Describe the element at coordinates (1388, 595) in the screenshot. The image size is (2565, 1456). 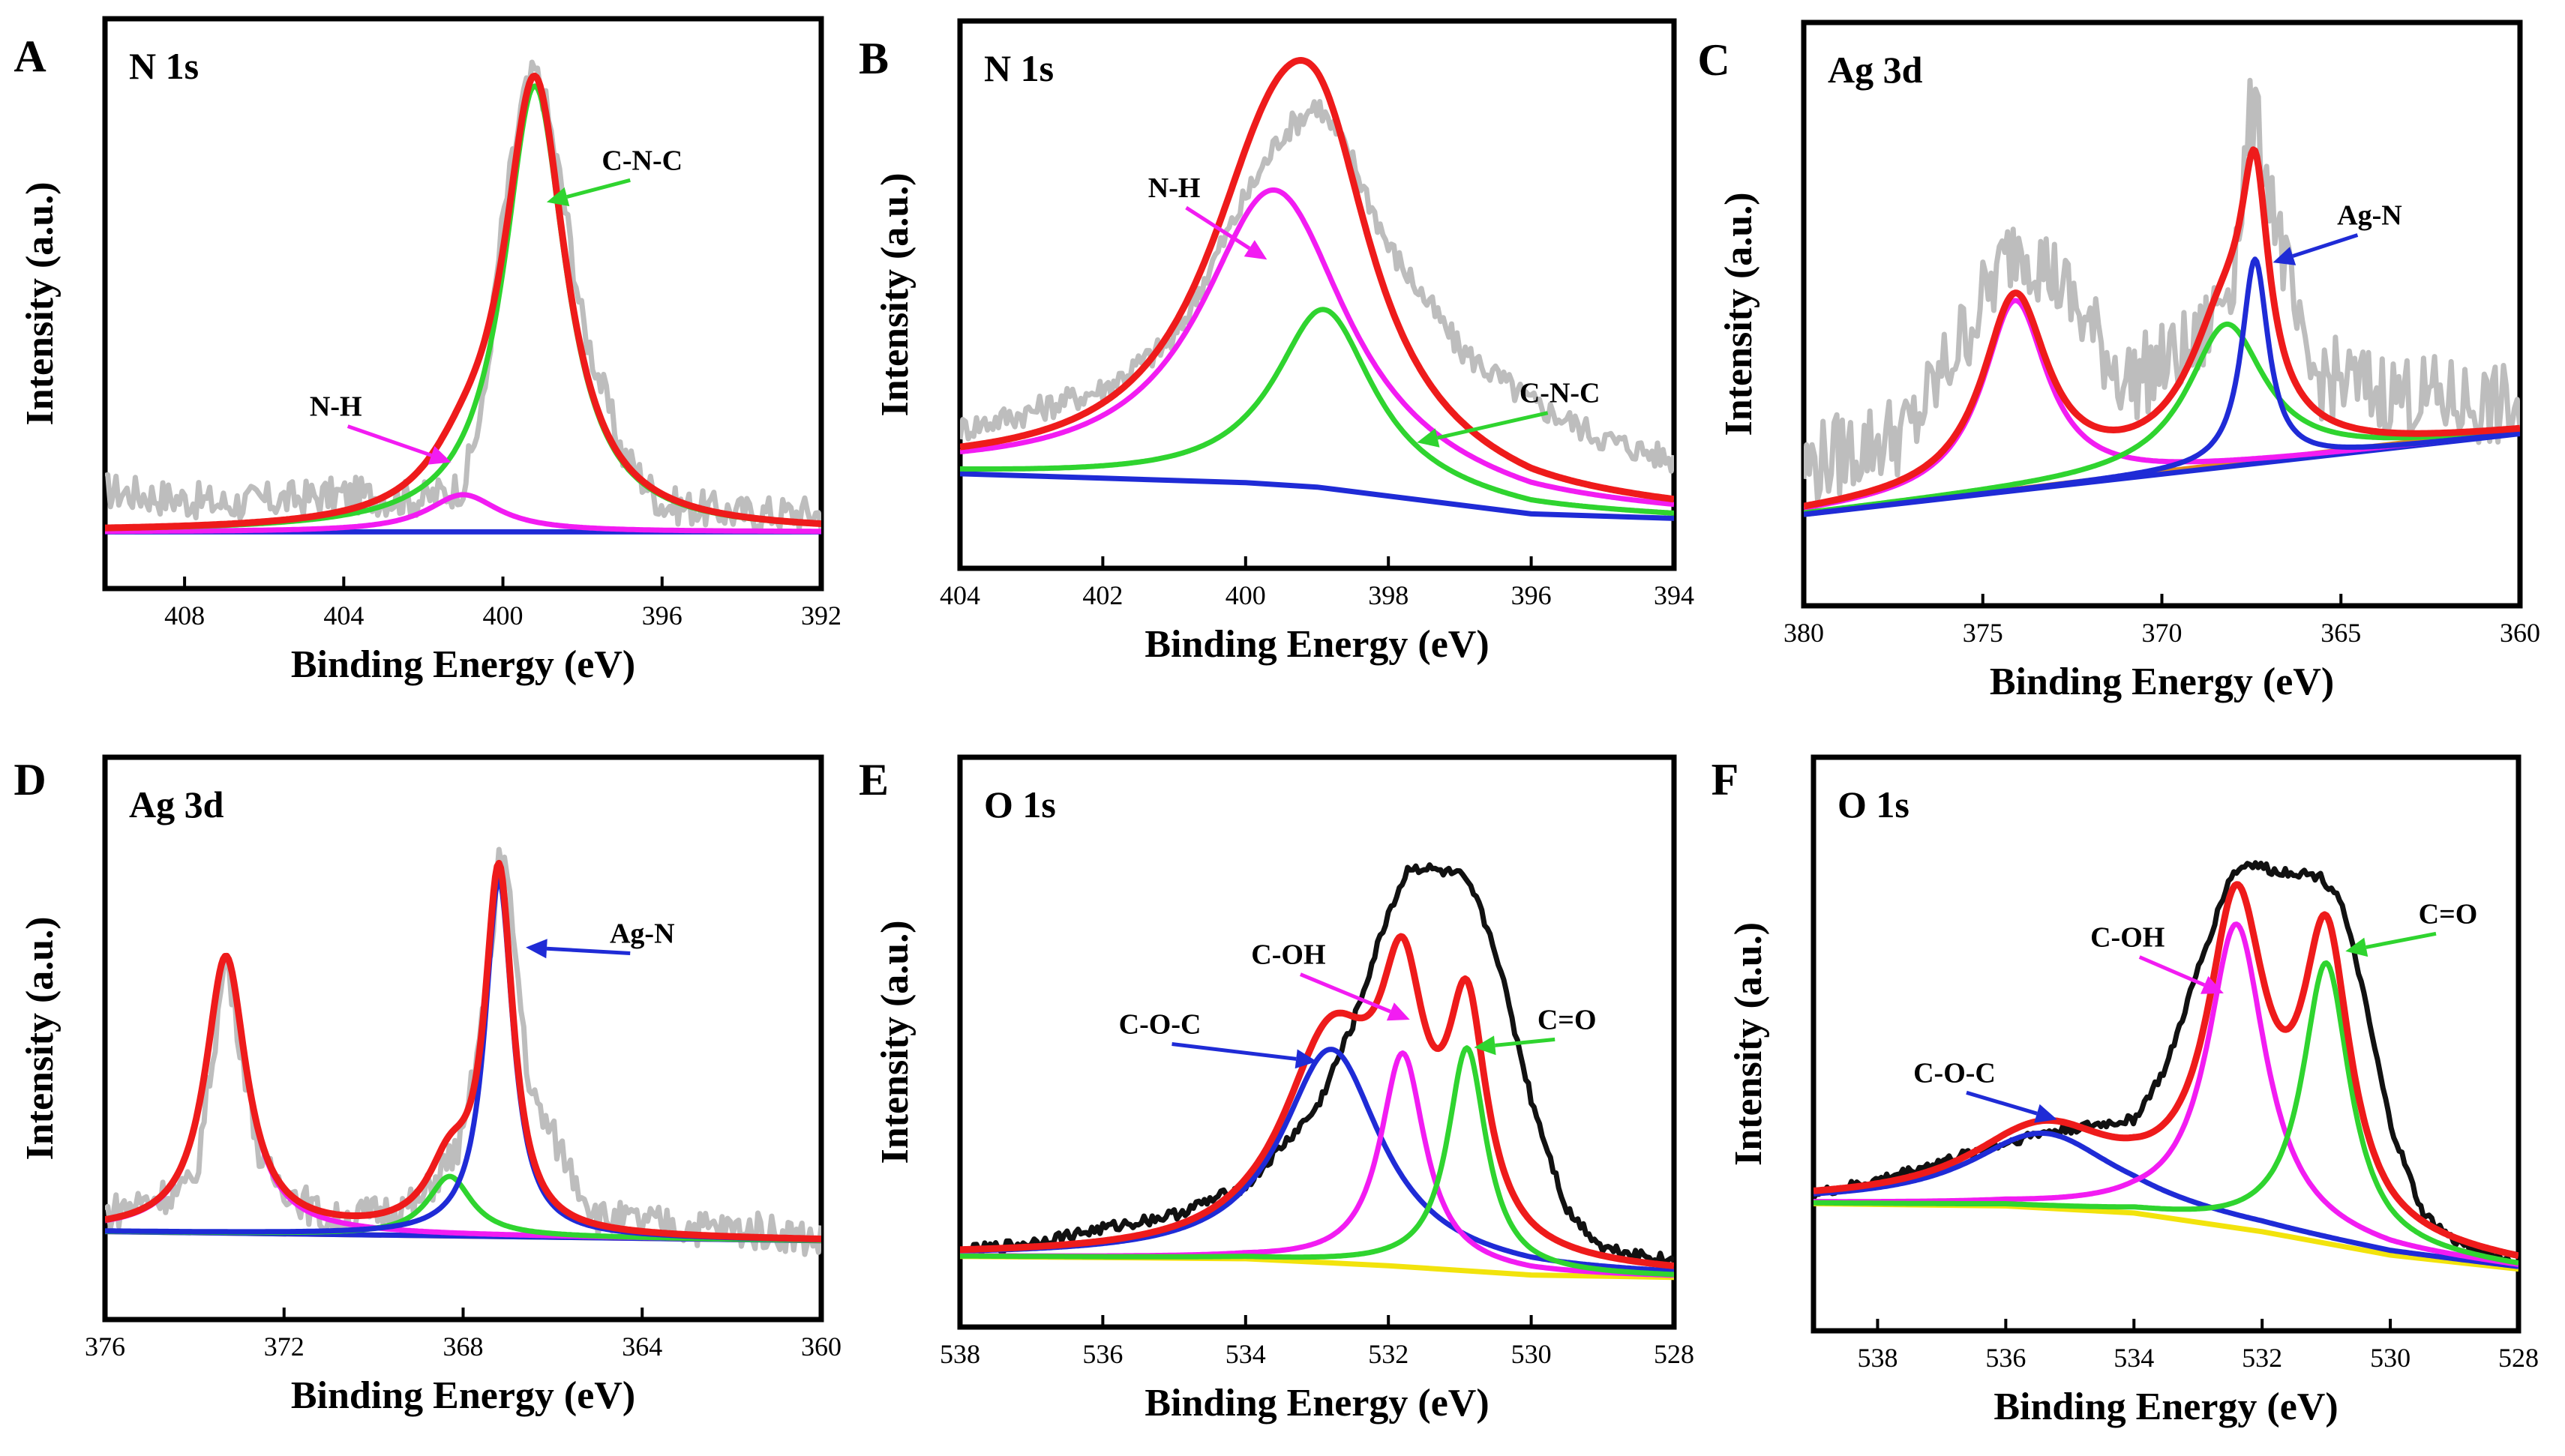
I see `x-tick-label: 398` at that location.